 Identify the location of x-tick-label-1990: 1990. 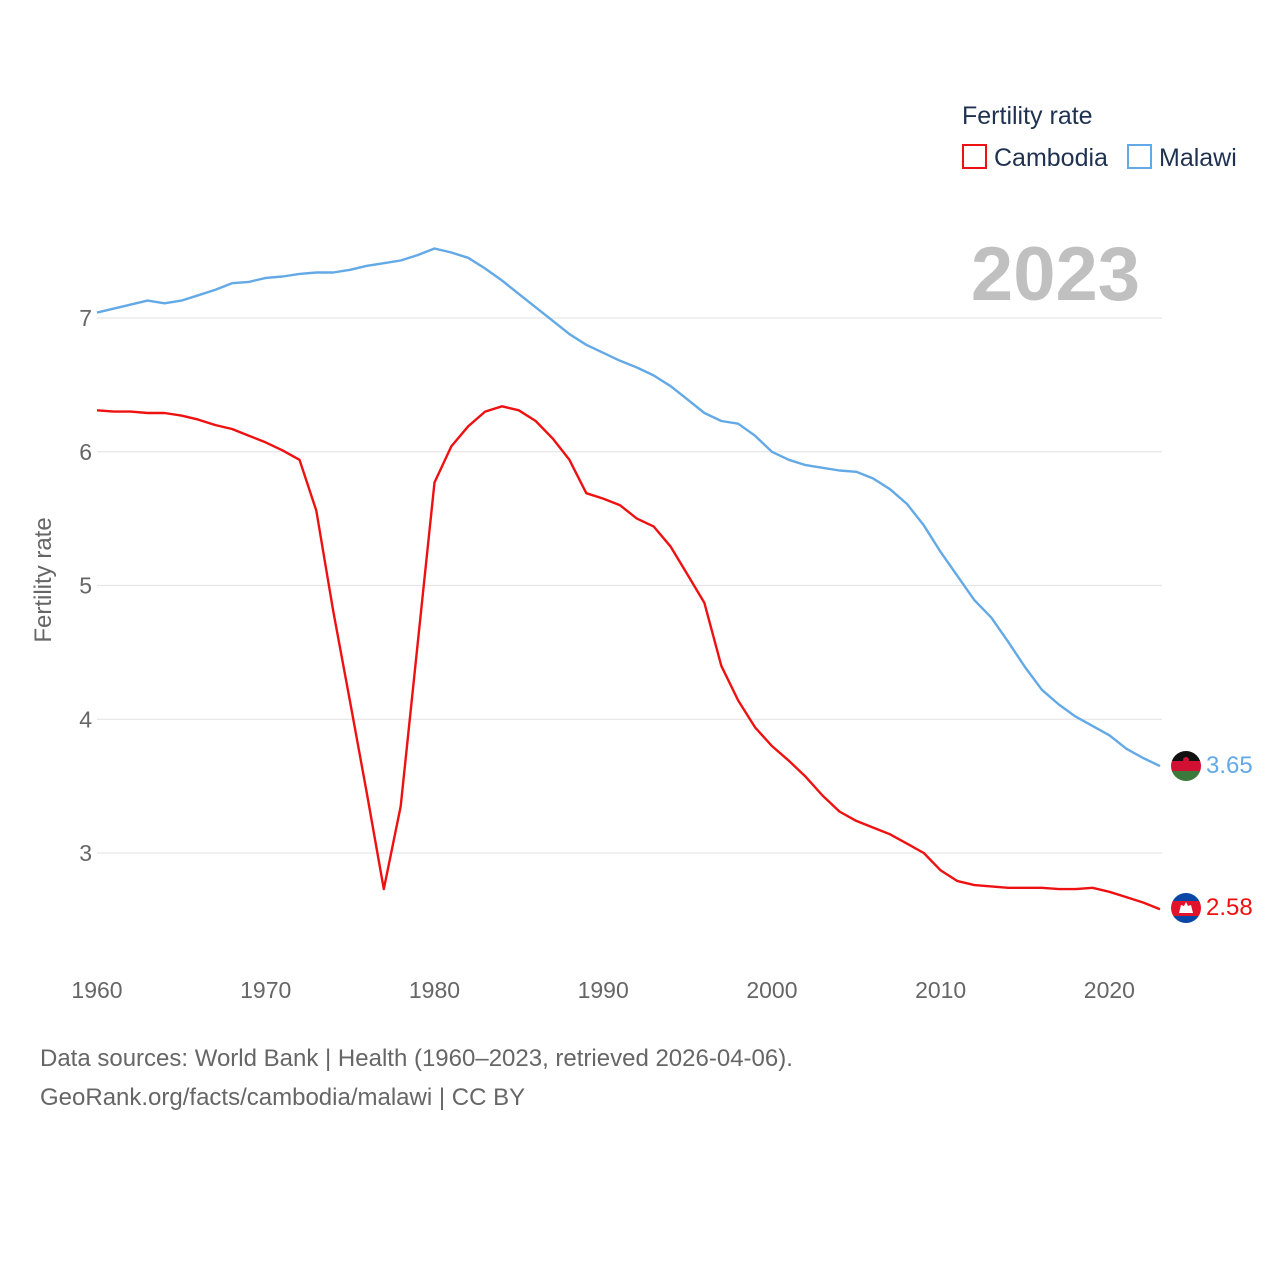
(603, 990).